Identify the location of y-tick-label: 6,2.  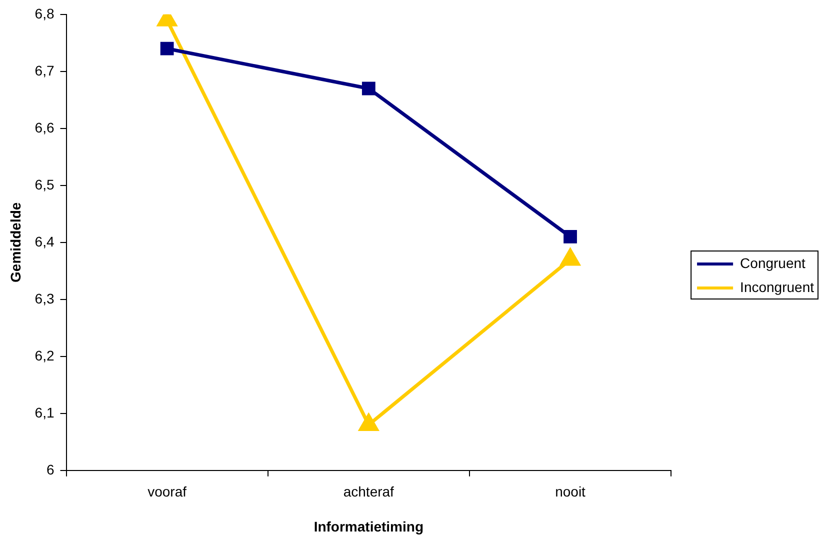
(44, 355).